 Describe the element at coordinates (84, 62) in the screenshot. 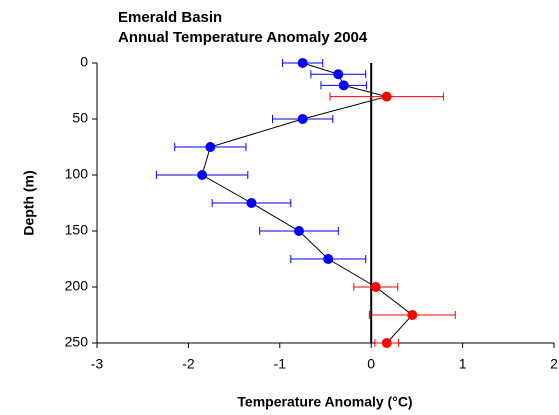

I see `y-tick-label: 0` at that location.